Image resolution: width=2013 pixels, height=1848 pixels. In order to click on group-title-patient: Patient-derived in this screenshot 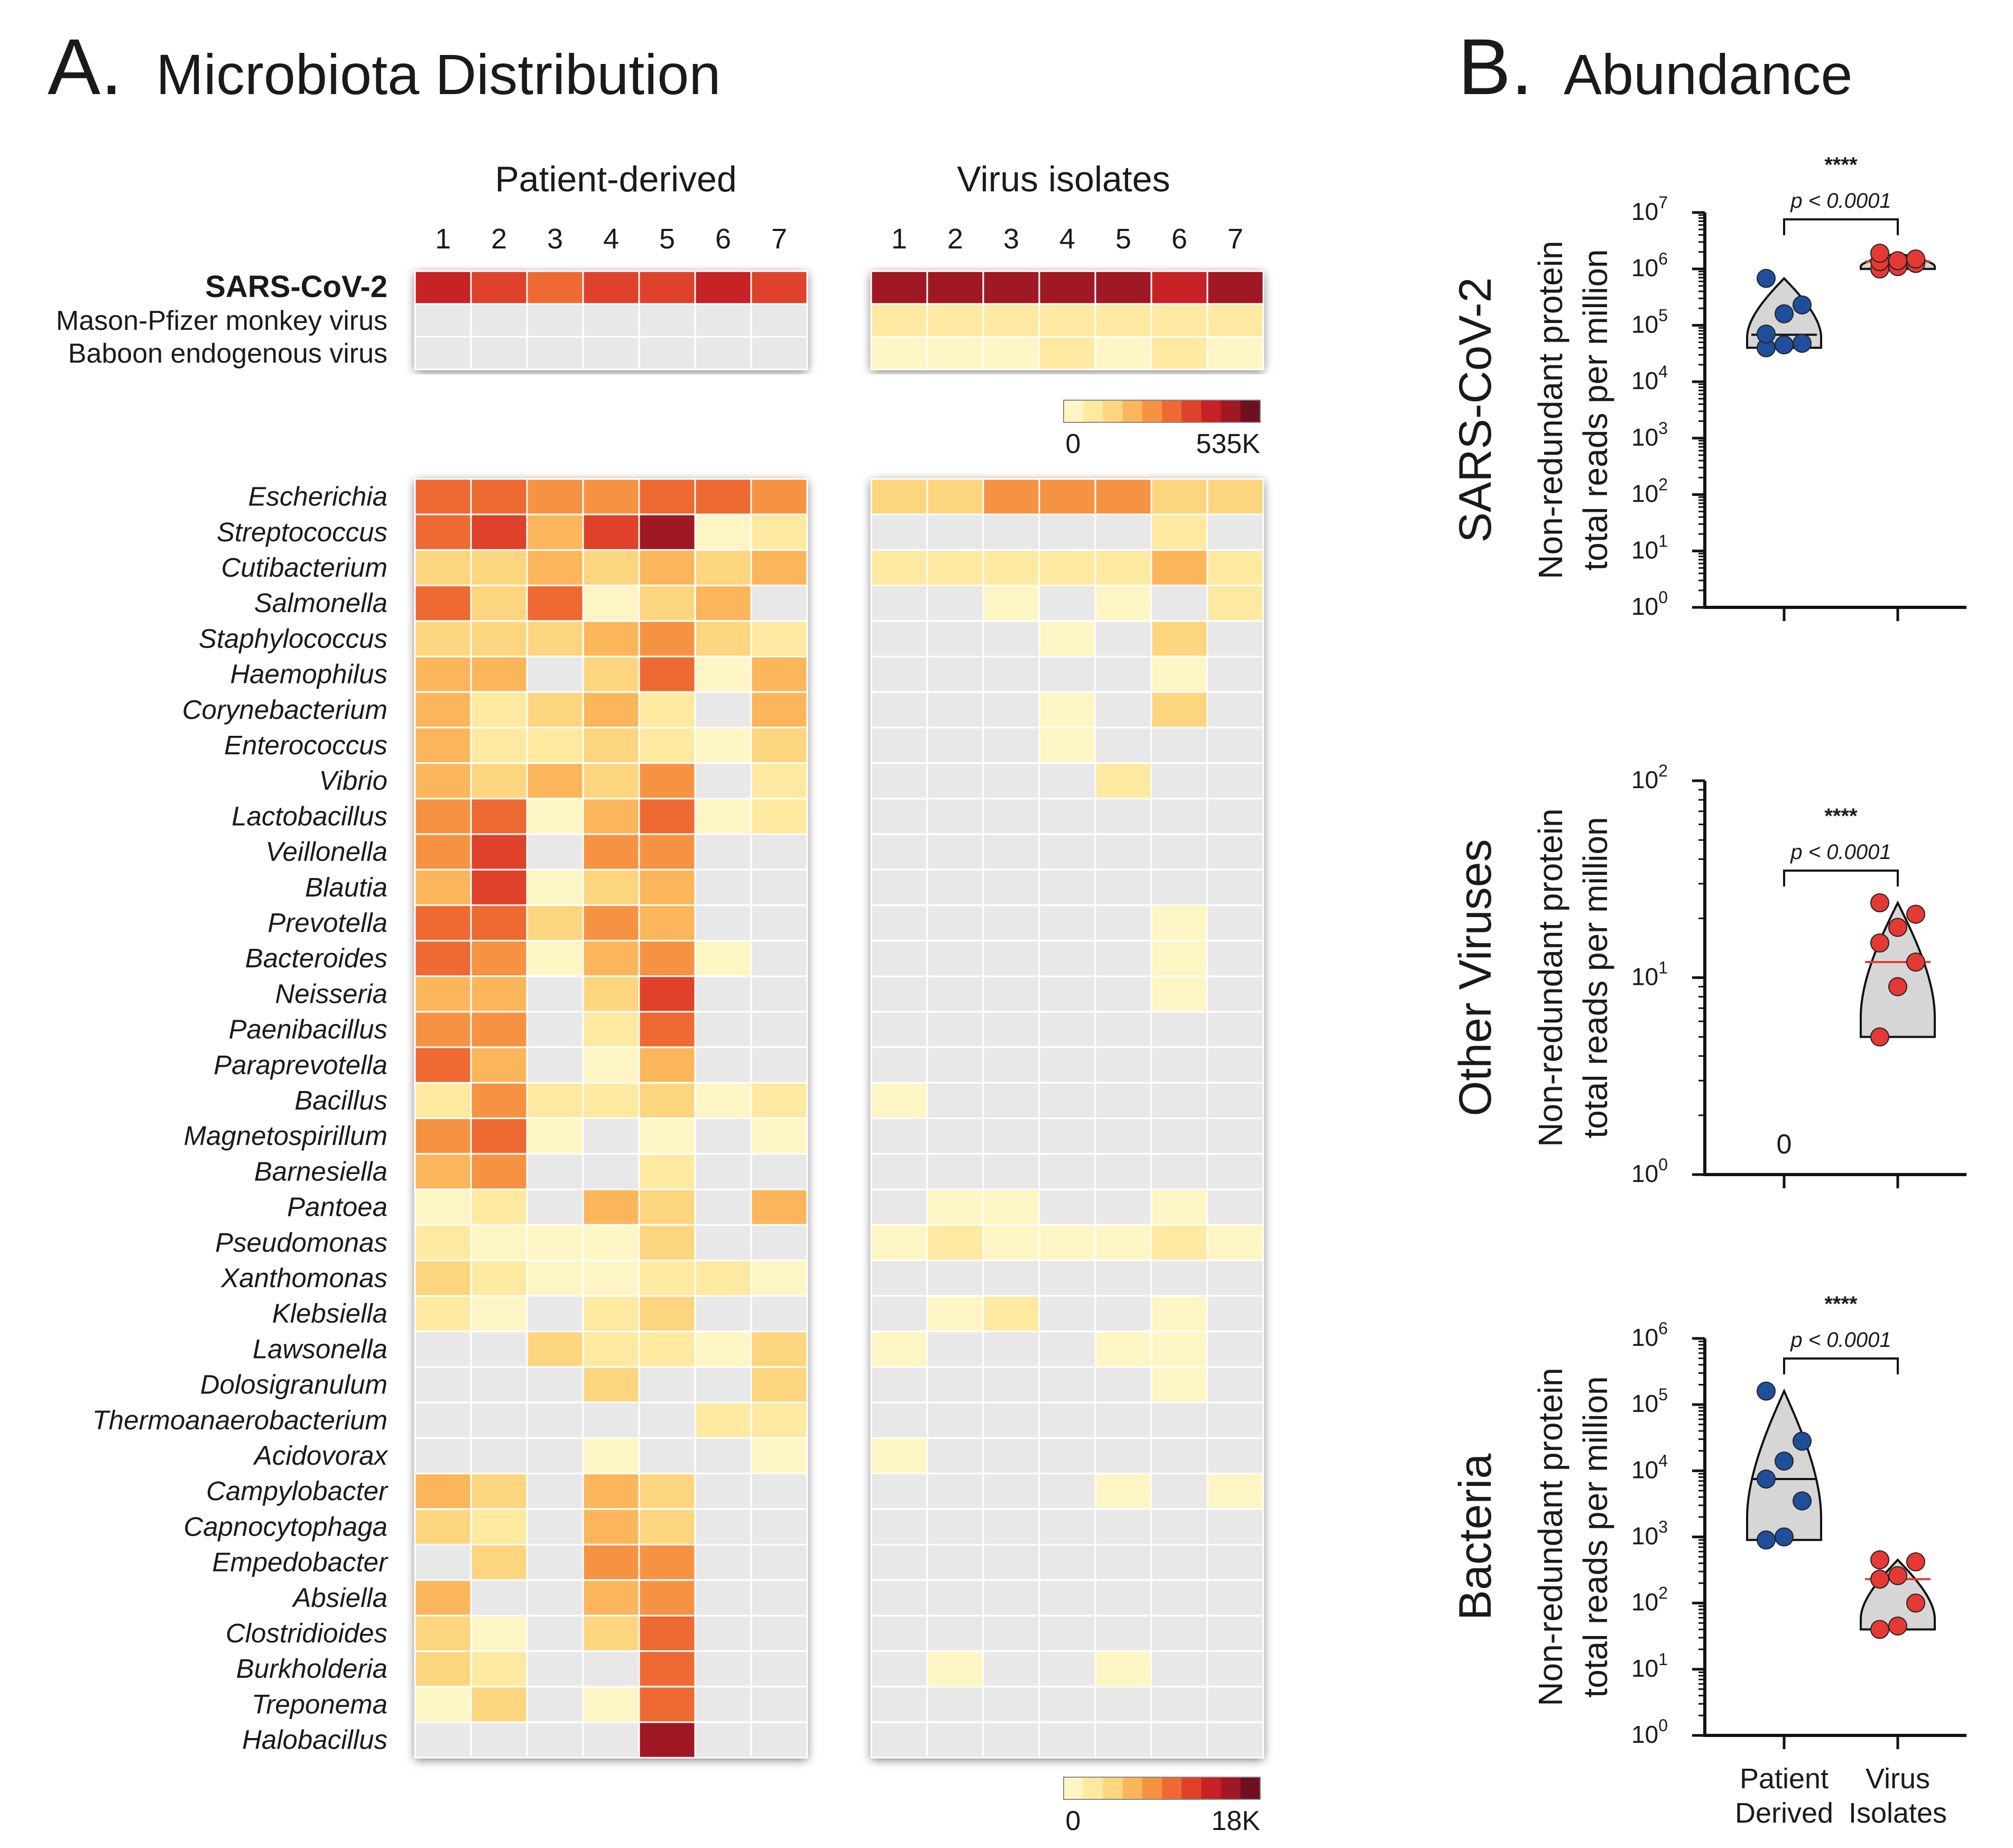, I will do `click(615, 179)`.